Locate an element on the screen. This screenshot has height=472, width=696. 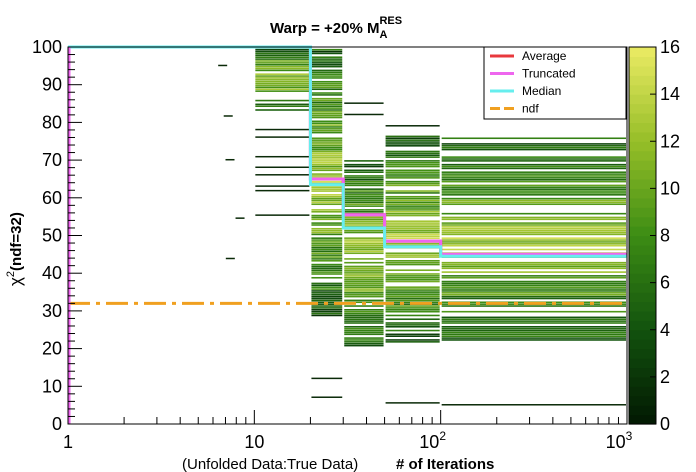
chart-title: Warp = +20% MARES is located at coordinates (336, 28).